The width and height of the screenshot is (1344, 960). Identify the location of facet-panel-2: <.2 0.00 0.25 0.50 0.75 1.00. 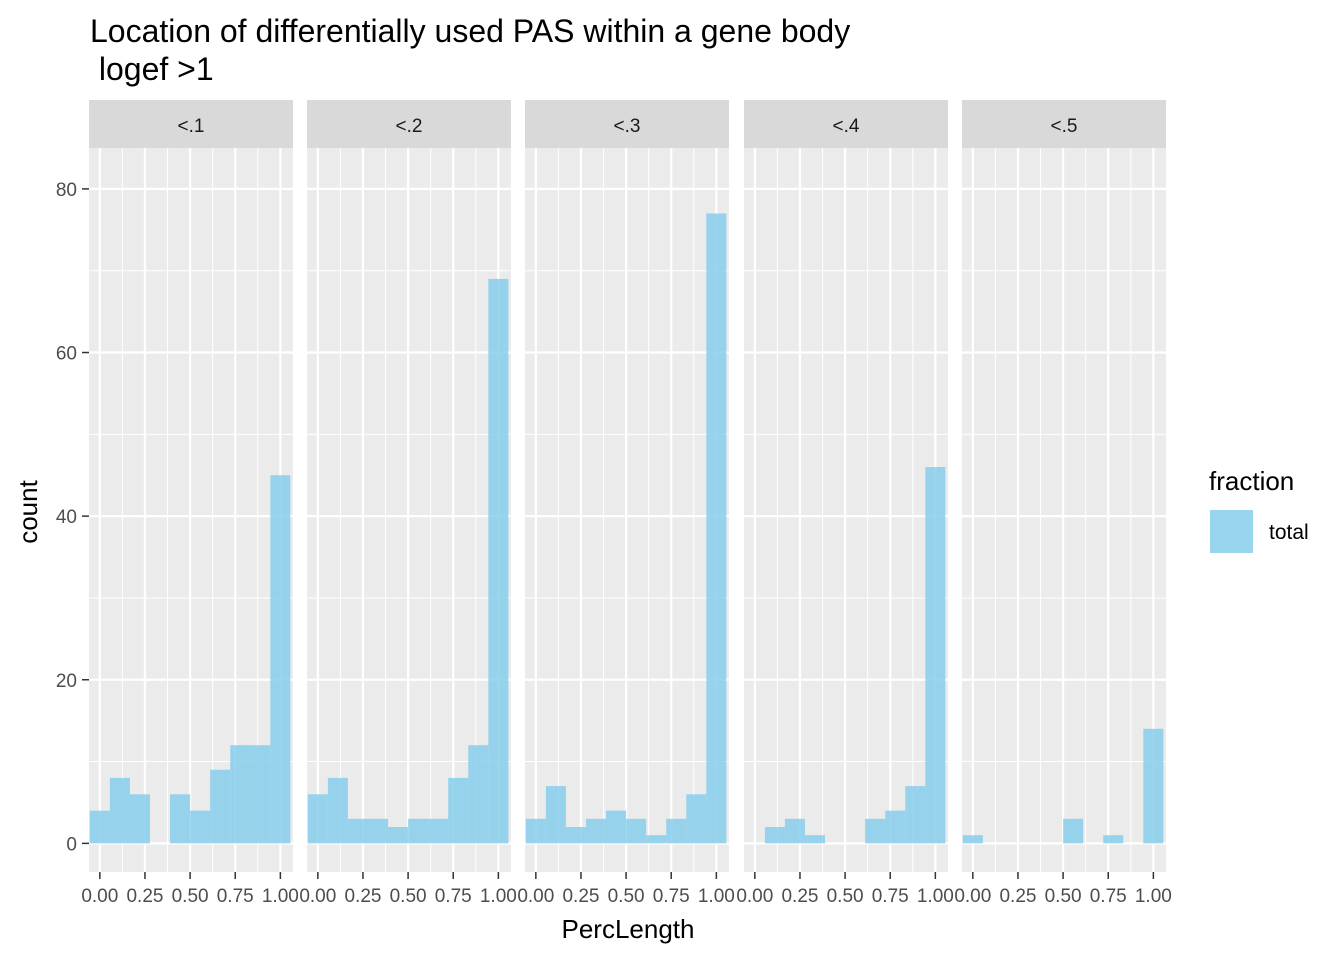
(408, 503).